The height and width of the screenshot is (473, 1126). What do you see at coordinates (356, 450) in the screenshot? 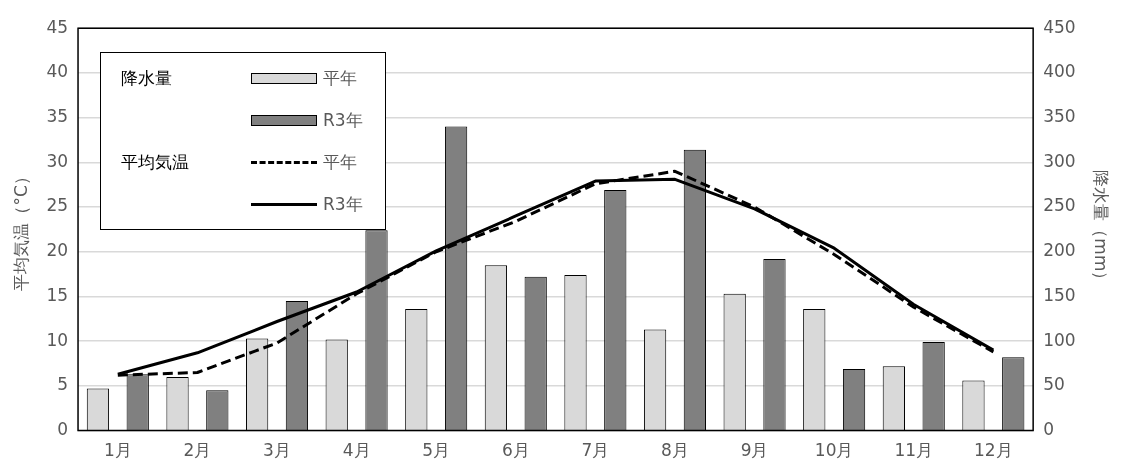
I see `x-tick-label: 4月` at bounding box center [356, 450].